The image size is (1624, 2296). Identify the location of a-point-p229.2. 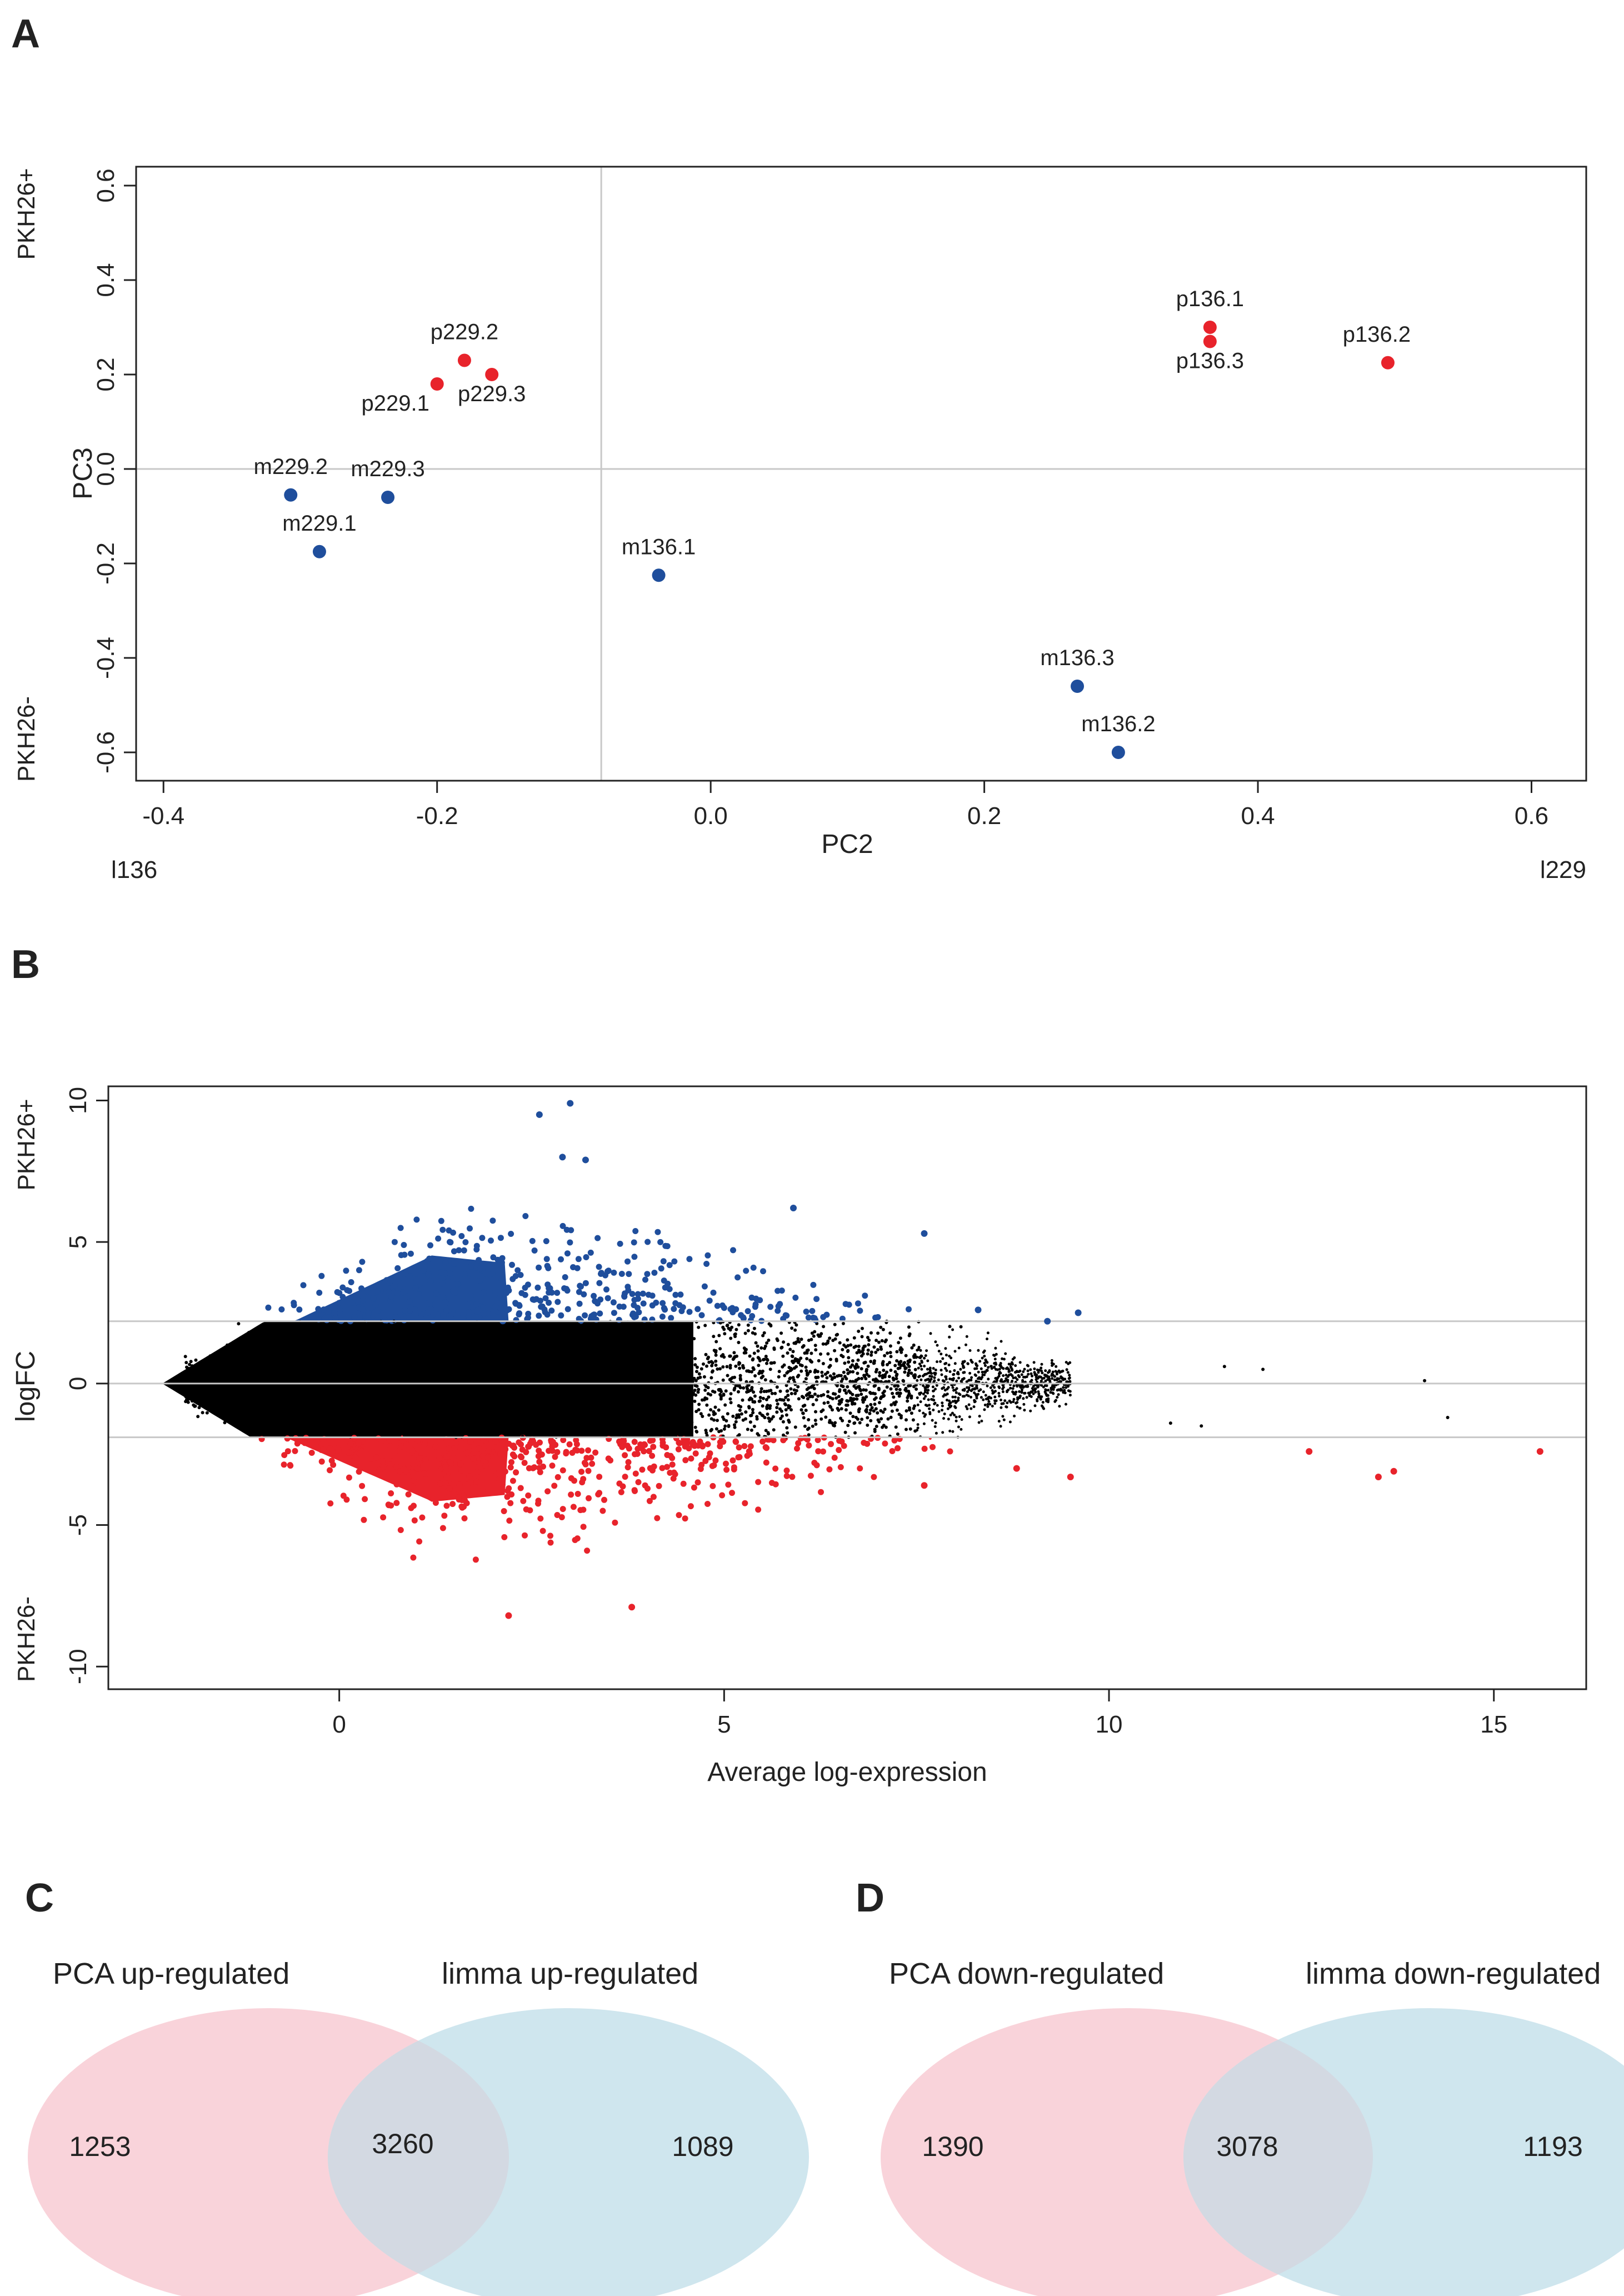
(464, 360).